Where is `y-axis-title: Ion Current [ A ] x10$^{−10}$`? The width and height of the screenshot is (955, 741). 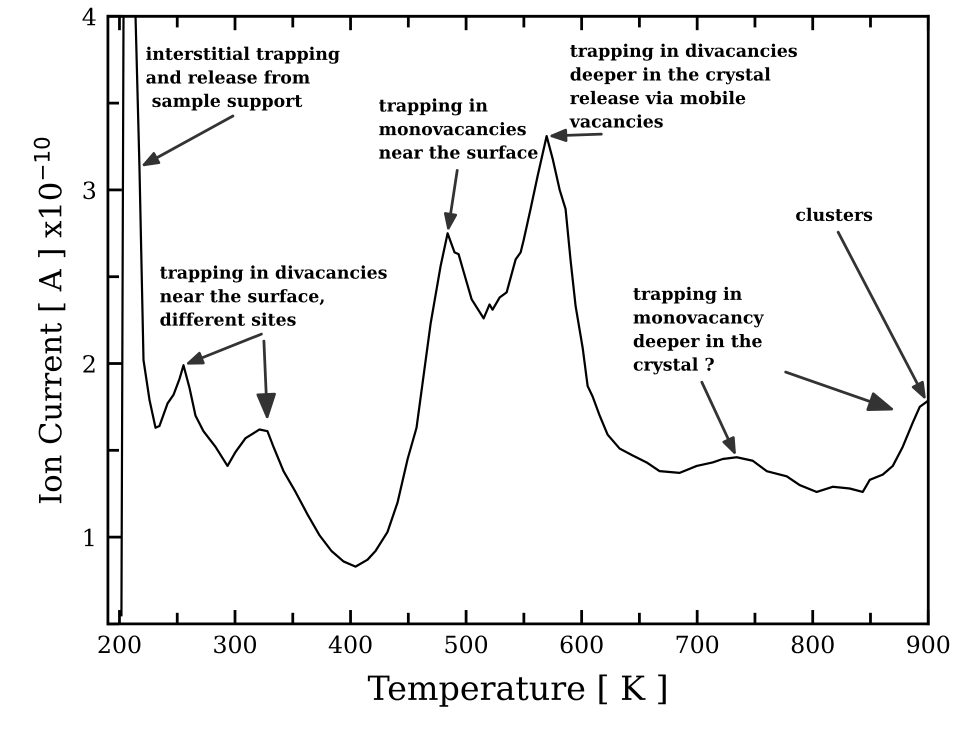
y-axis-title: Ion Current [ A ] x10$^{−10}$ is located at coordinates (50, 321).